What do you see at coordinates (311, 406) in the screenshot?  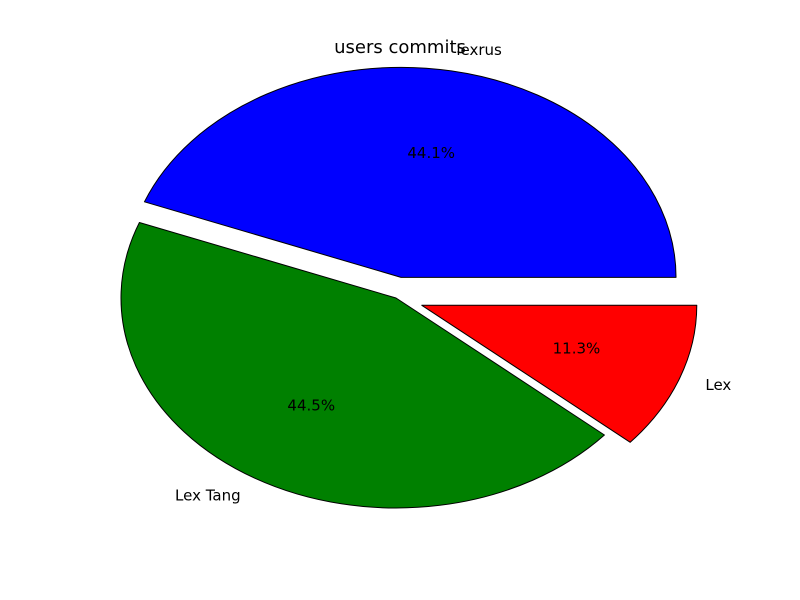 I see `slice-percent-lex-tang: 44.5%` at bounding box center [311, 406].